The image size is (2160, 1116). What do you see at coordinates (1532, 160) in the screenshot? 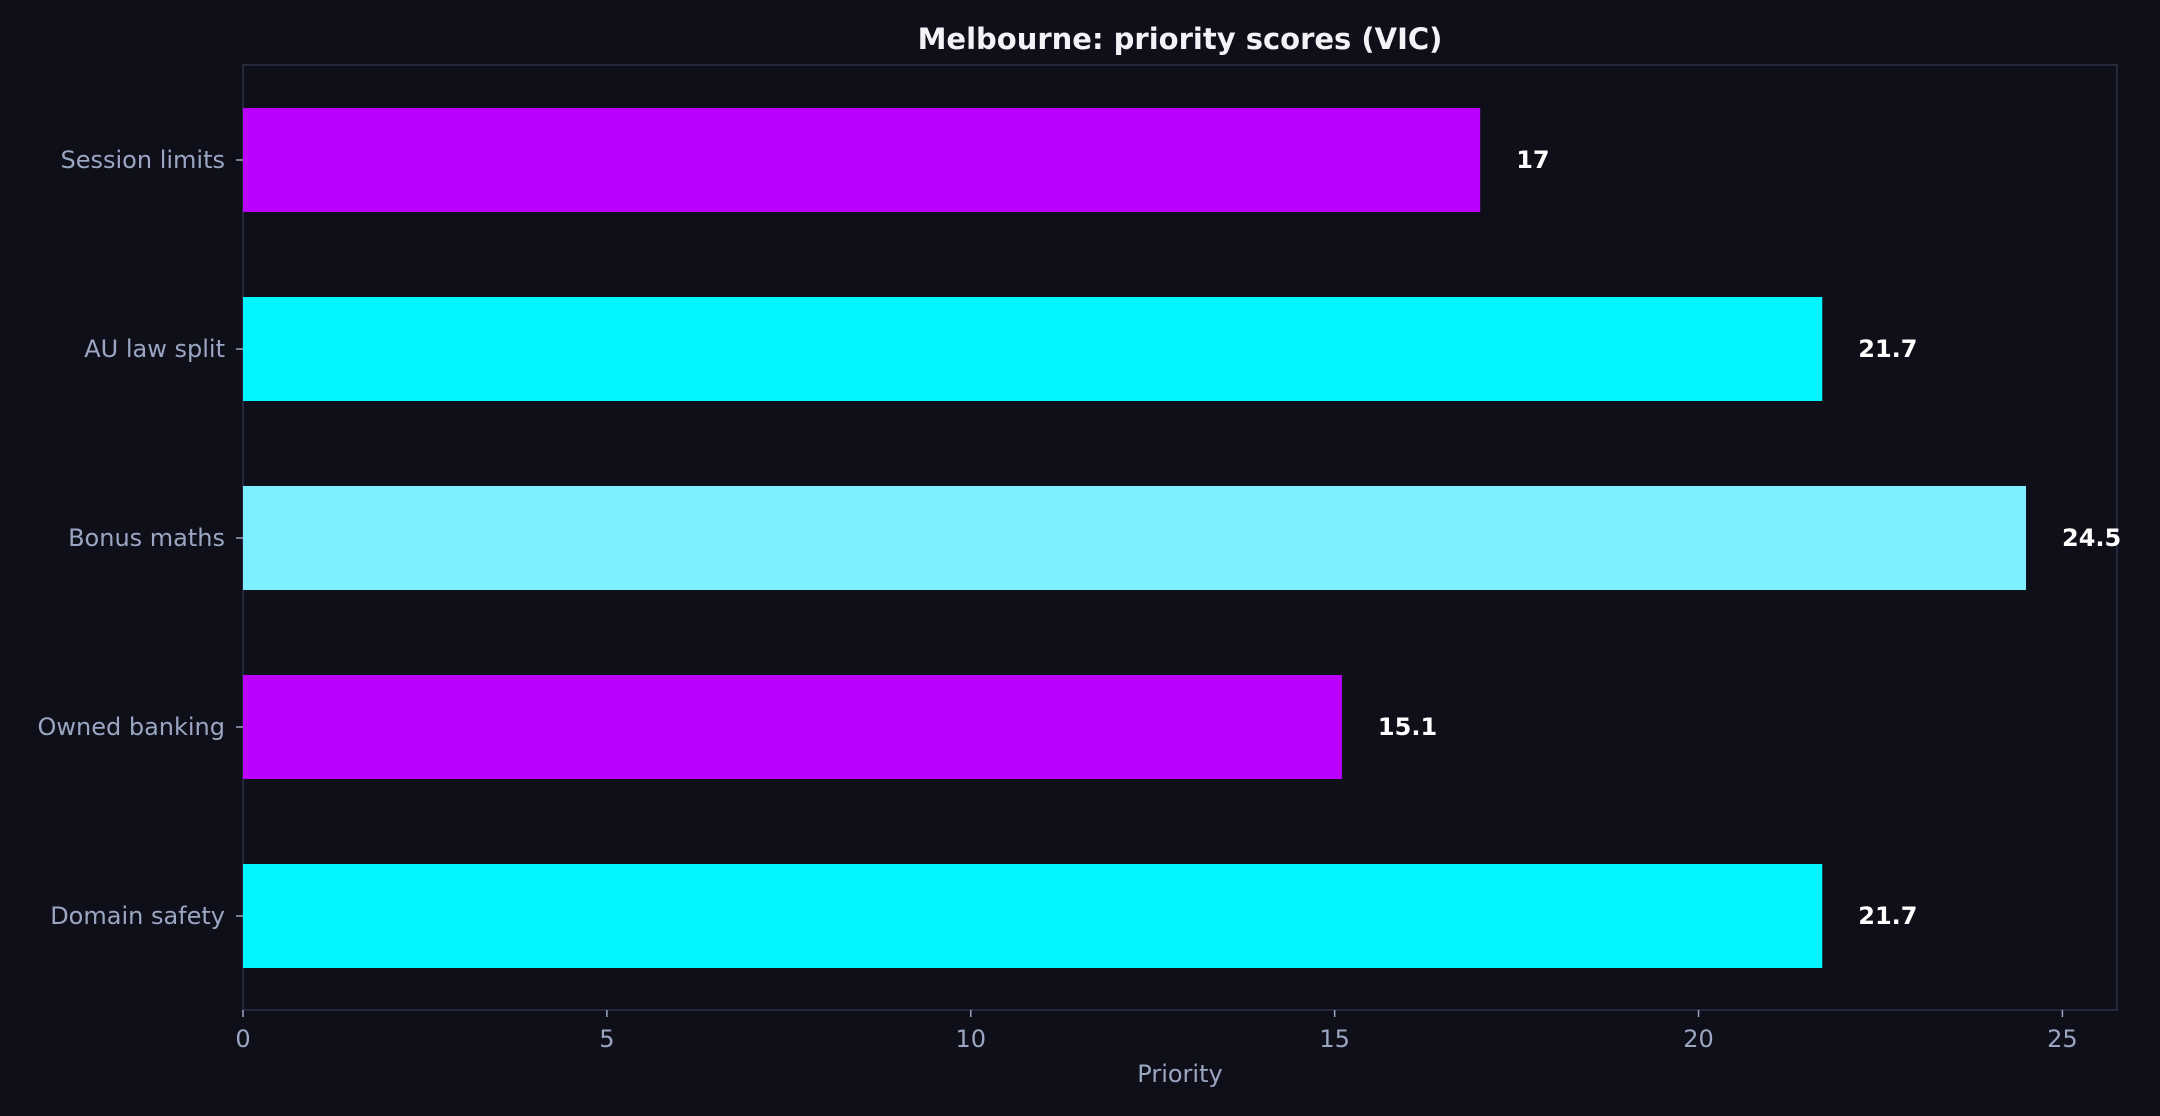
I see `value-label: 17` at bounding box center [1532, 160].